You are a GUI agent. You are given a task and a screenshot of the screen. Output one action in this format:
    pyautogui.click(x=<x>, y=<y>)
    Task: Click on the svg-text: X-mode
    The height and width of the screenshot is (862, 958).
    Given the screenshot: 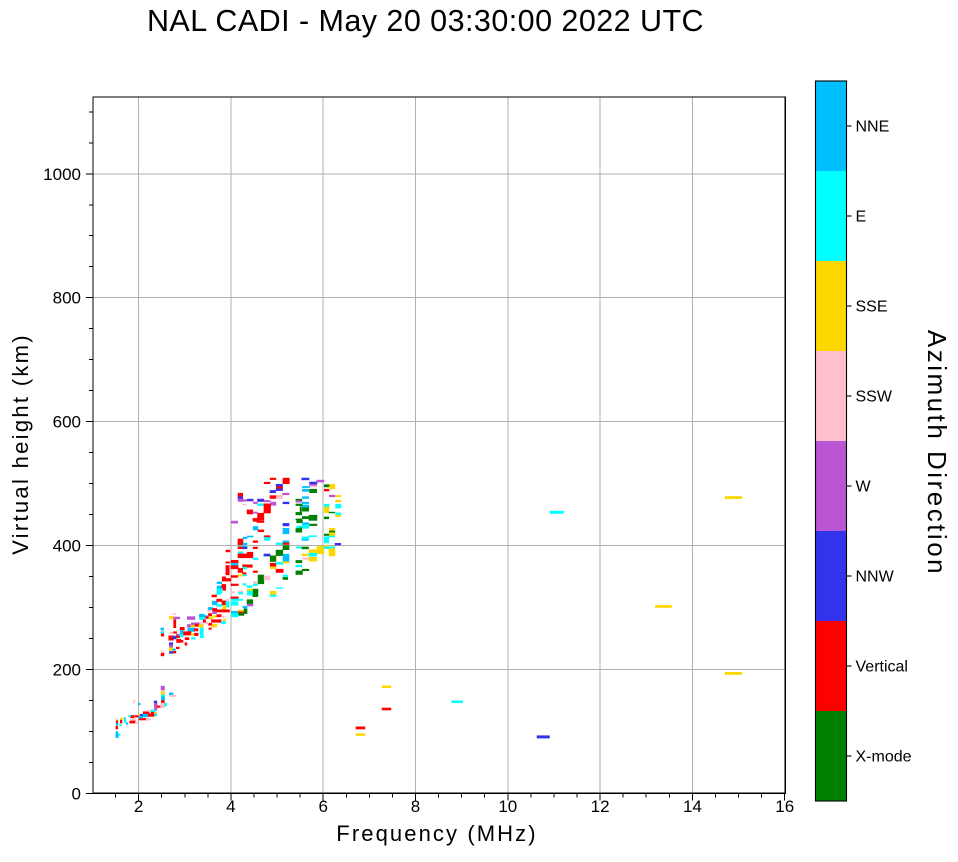 What is the action you would take?
    pyautogui.click(x=884, y=757)
    